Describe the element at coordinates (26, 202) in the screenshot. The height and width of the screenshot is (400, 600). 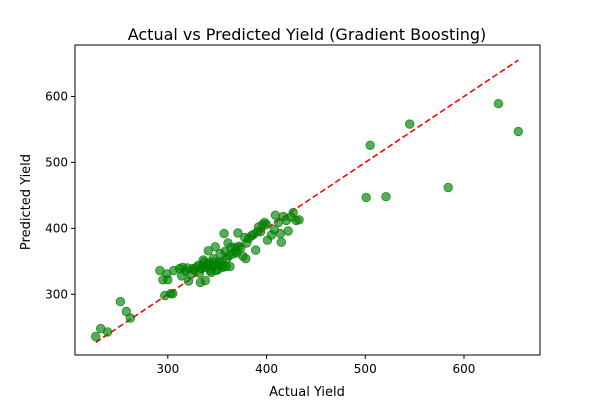
I see `y-axis-label: Predicted Yield` at that location.